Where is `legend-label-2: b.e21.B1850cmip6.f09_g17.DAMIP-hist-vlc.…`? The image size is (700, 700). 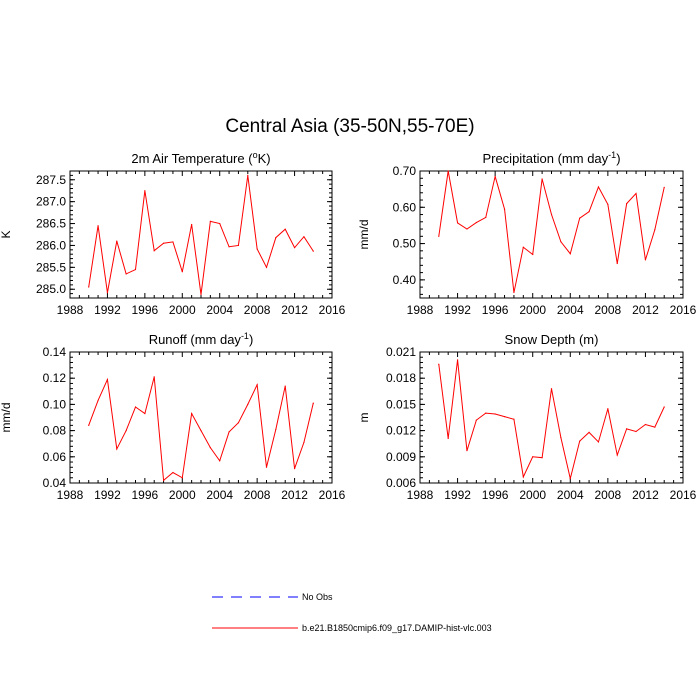
legend-label-2: b.e21.B1850cmip6.f09_g17.DAMIP-hist-vlc.… is located at coordinates (397, 628).